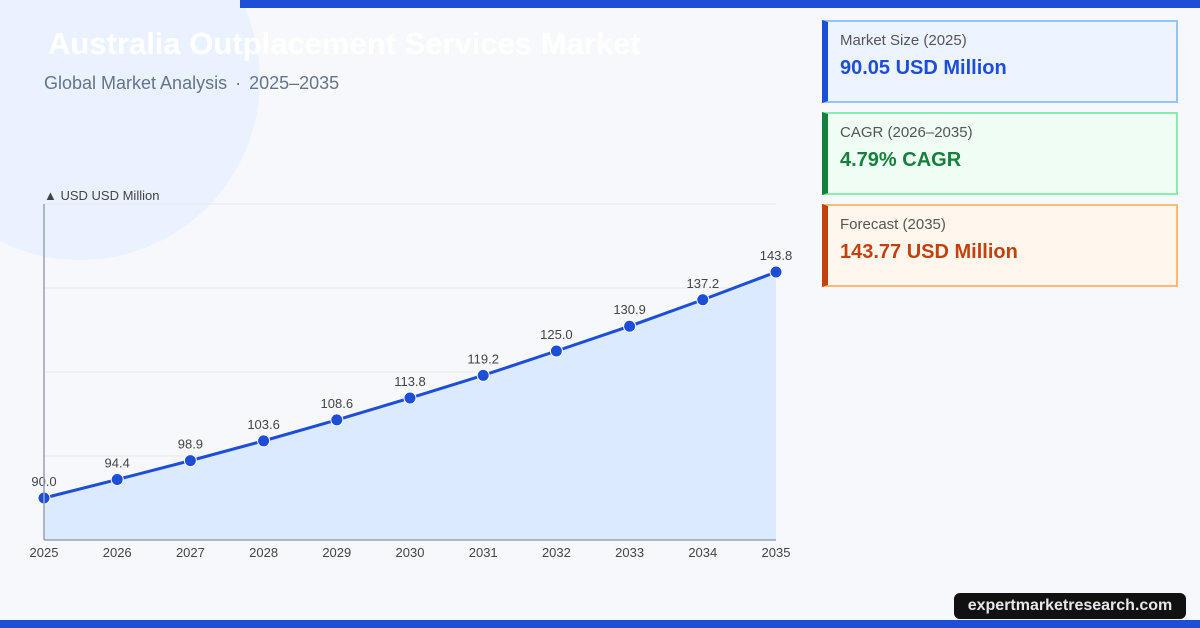 The height and width of the screenshot is (628, 1200). What do you see at coordinates (923, 68) in the screenshot?
I see `kpi-value: 90.05 USD Million` at bounding box center [923, 68].